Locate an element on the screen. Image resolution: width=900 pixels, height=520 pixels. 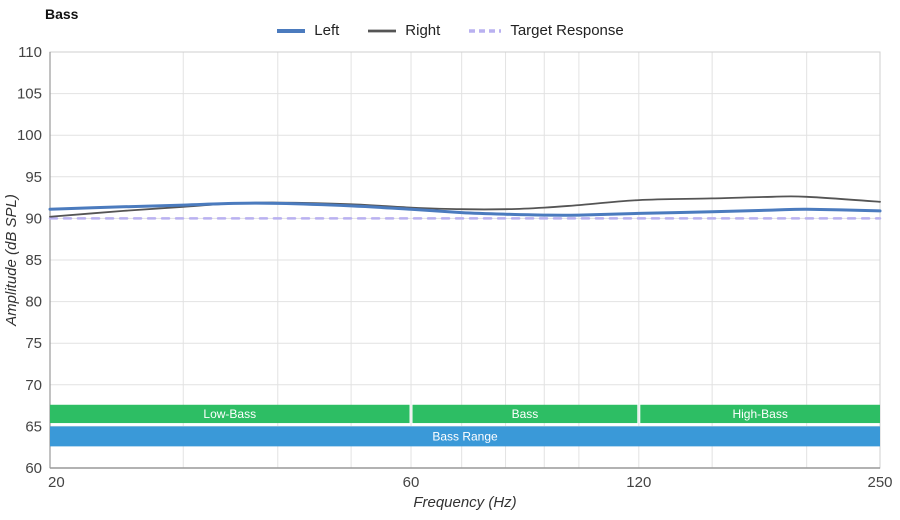
y-tick-label: 110 is located at coordinates (30, 52).